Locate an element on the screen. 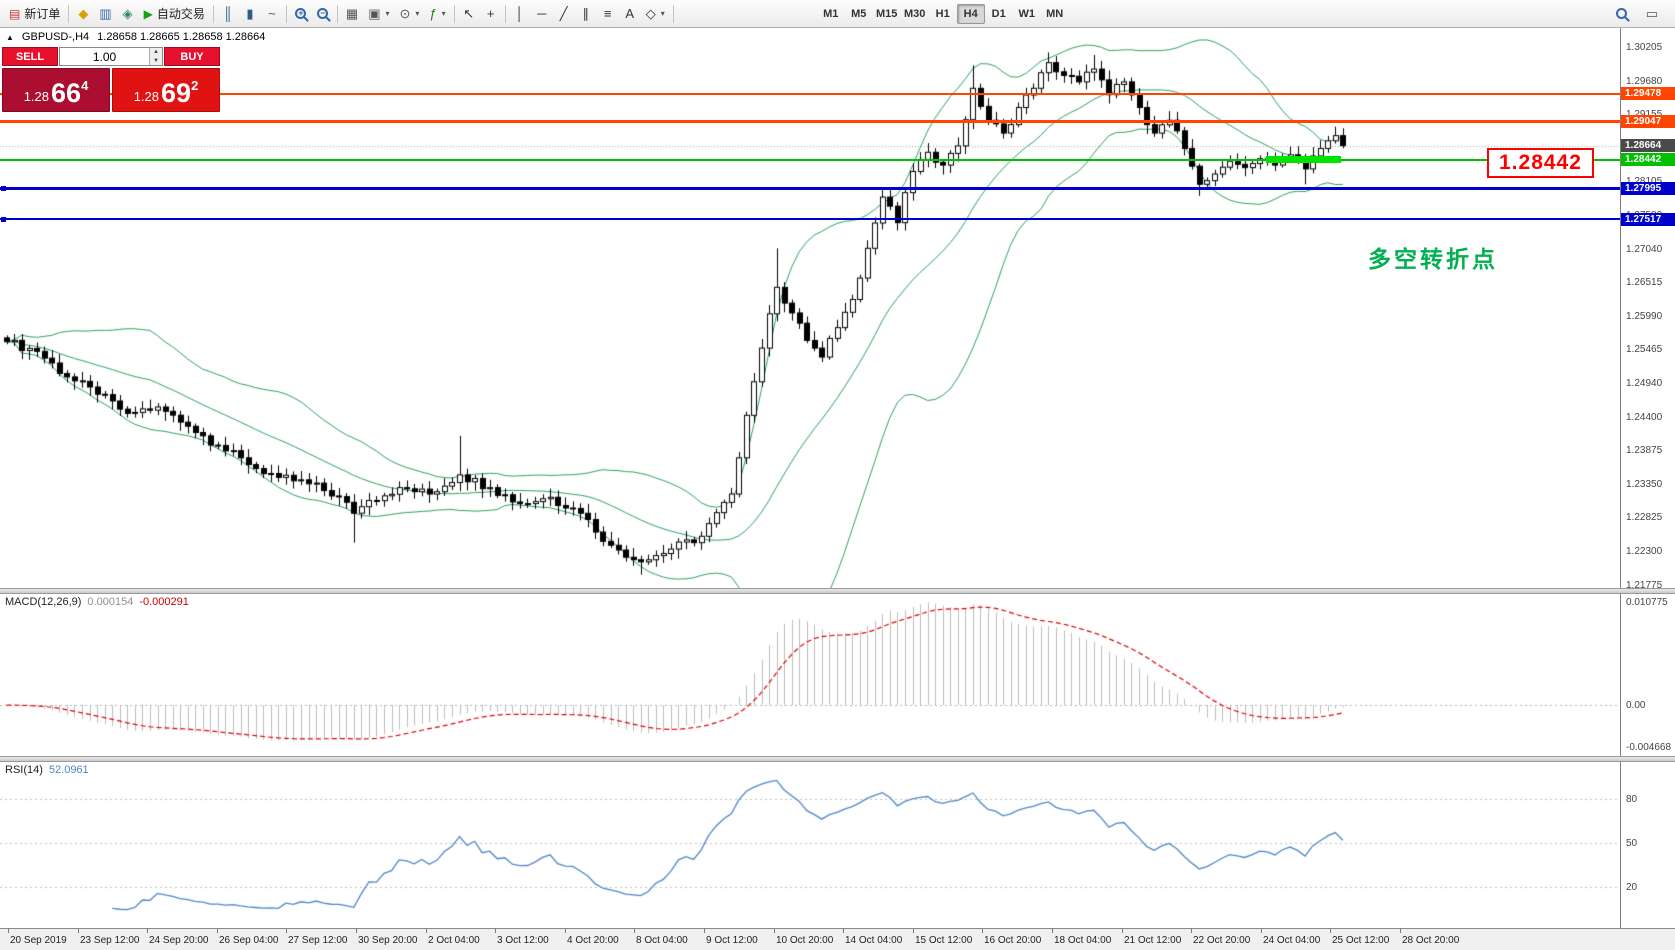 Image resolution: width=1675 pixels, height=950 pixels. lot-size-field: 1.00 ▲ ▼ is located at coordinates (111, 56).